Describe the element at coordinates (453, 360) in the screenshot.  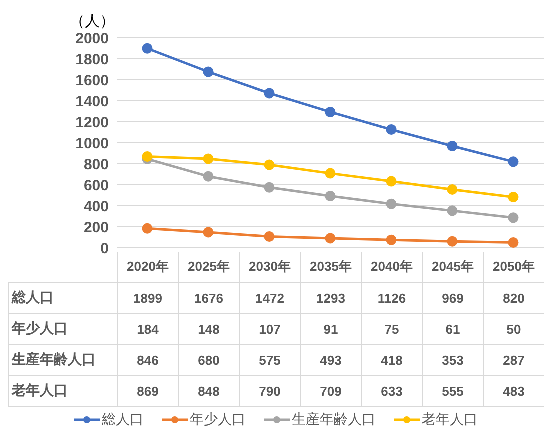
I see `data-label: 353` at that location.